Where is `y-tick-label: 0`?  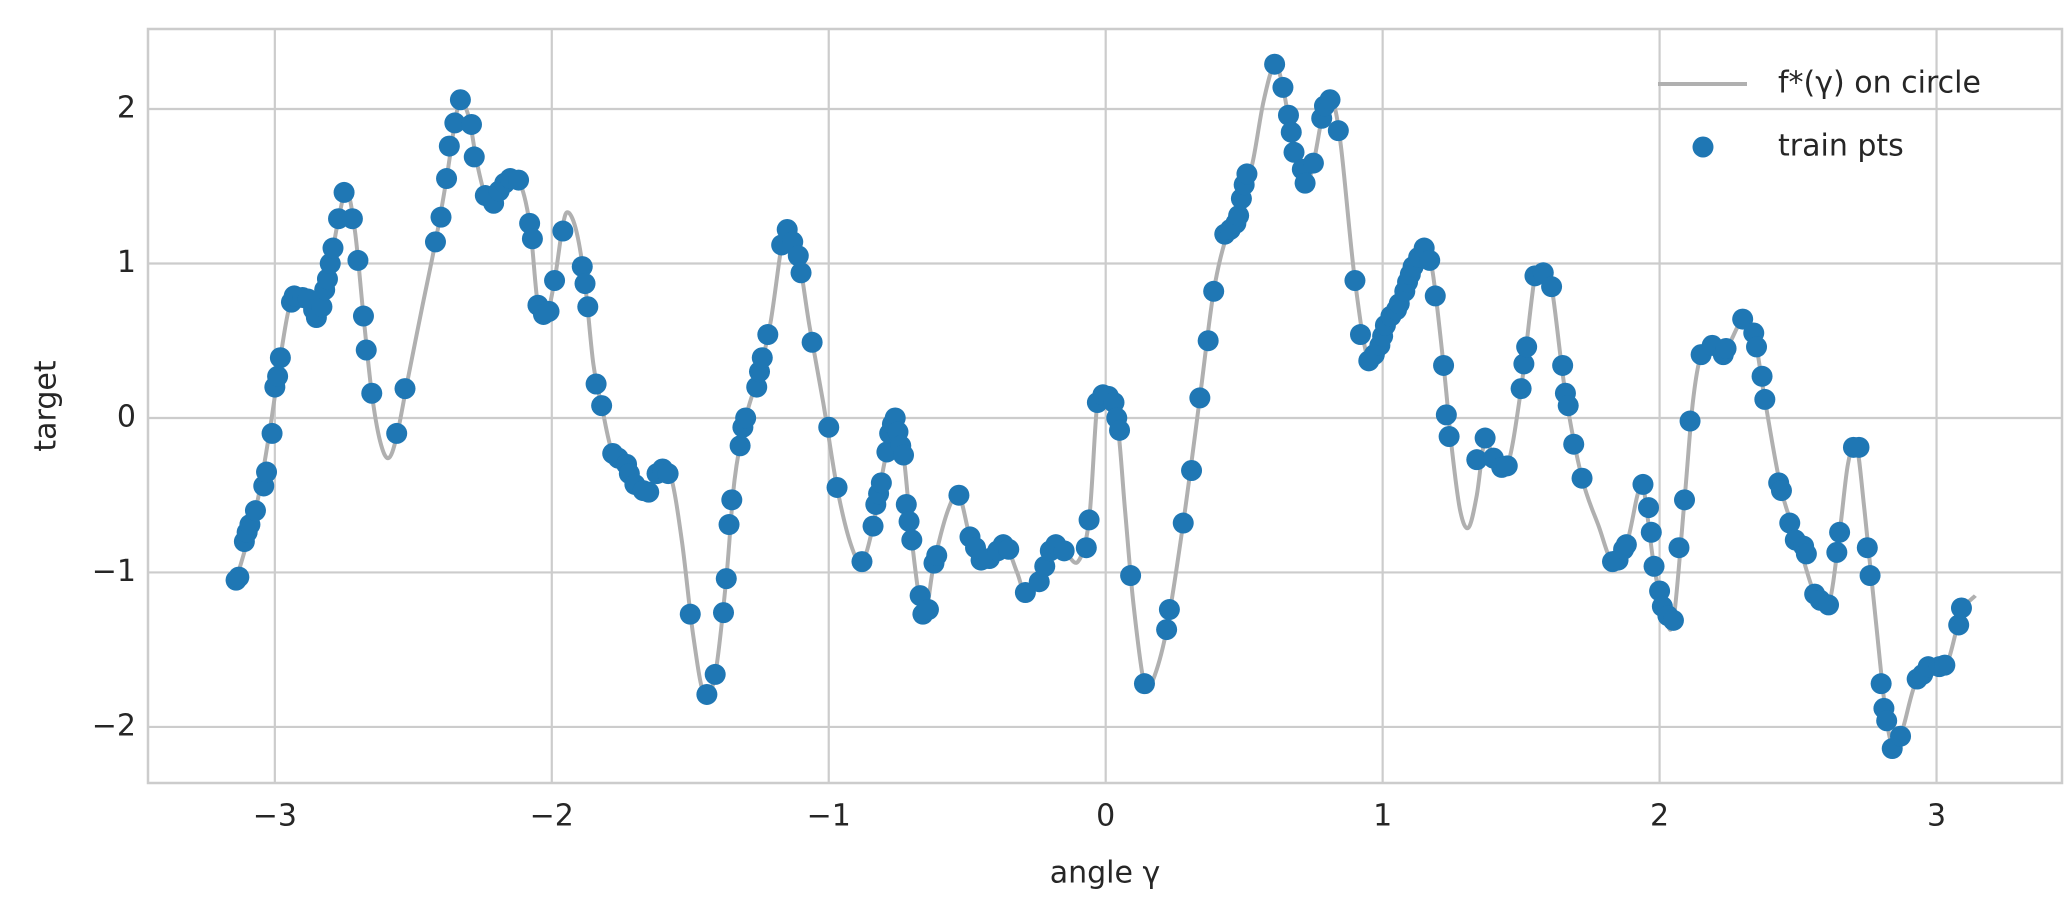 y-tick-label: 0 is located at coordinates (126, 416).